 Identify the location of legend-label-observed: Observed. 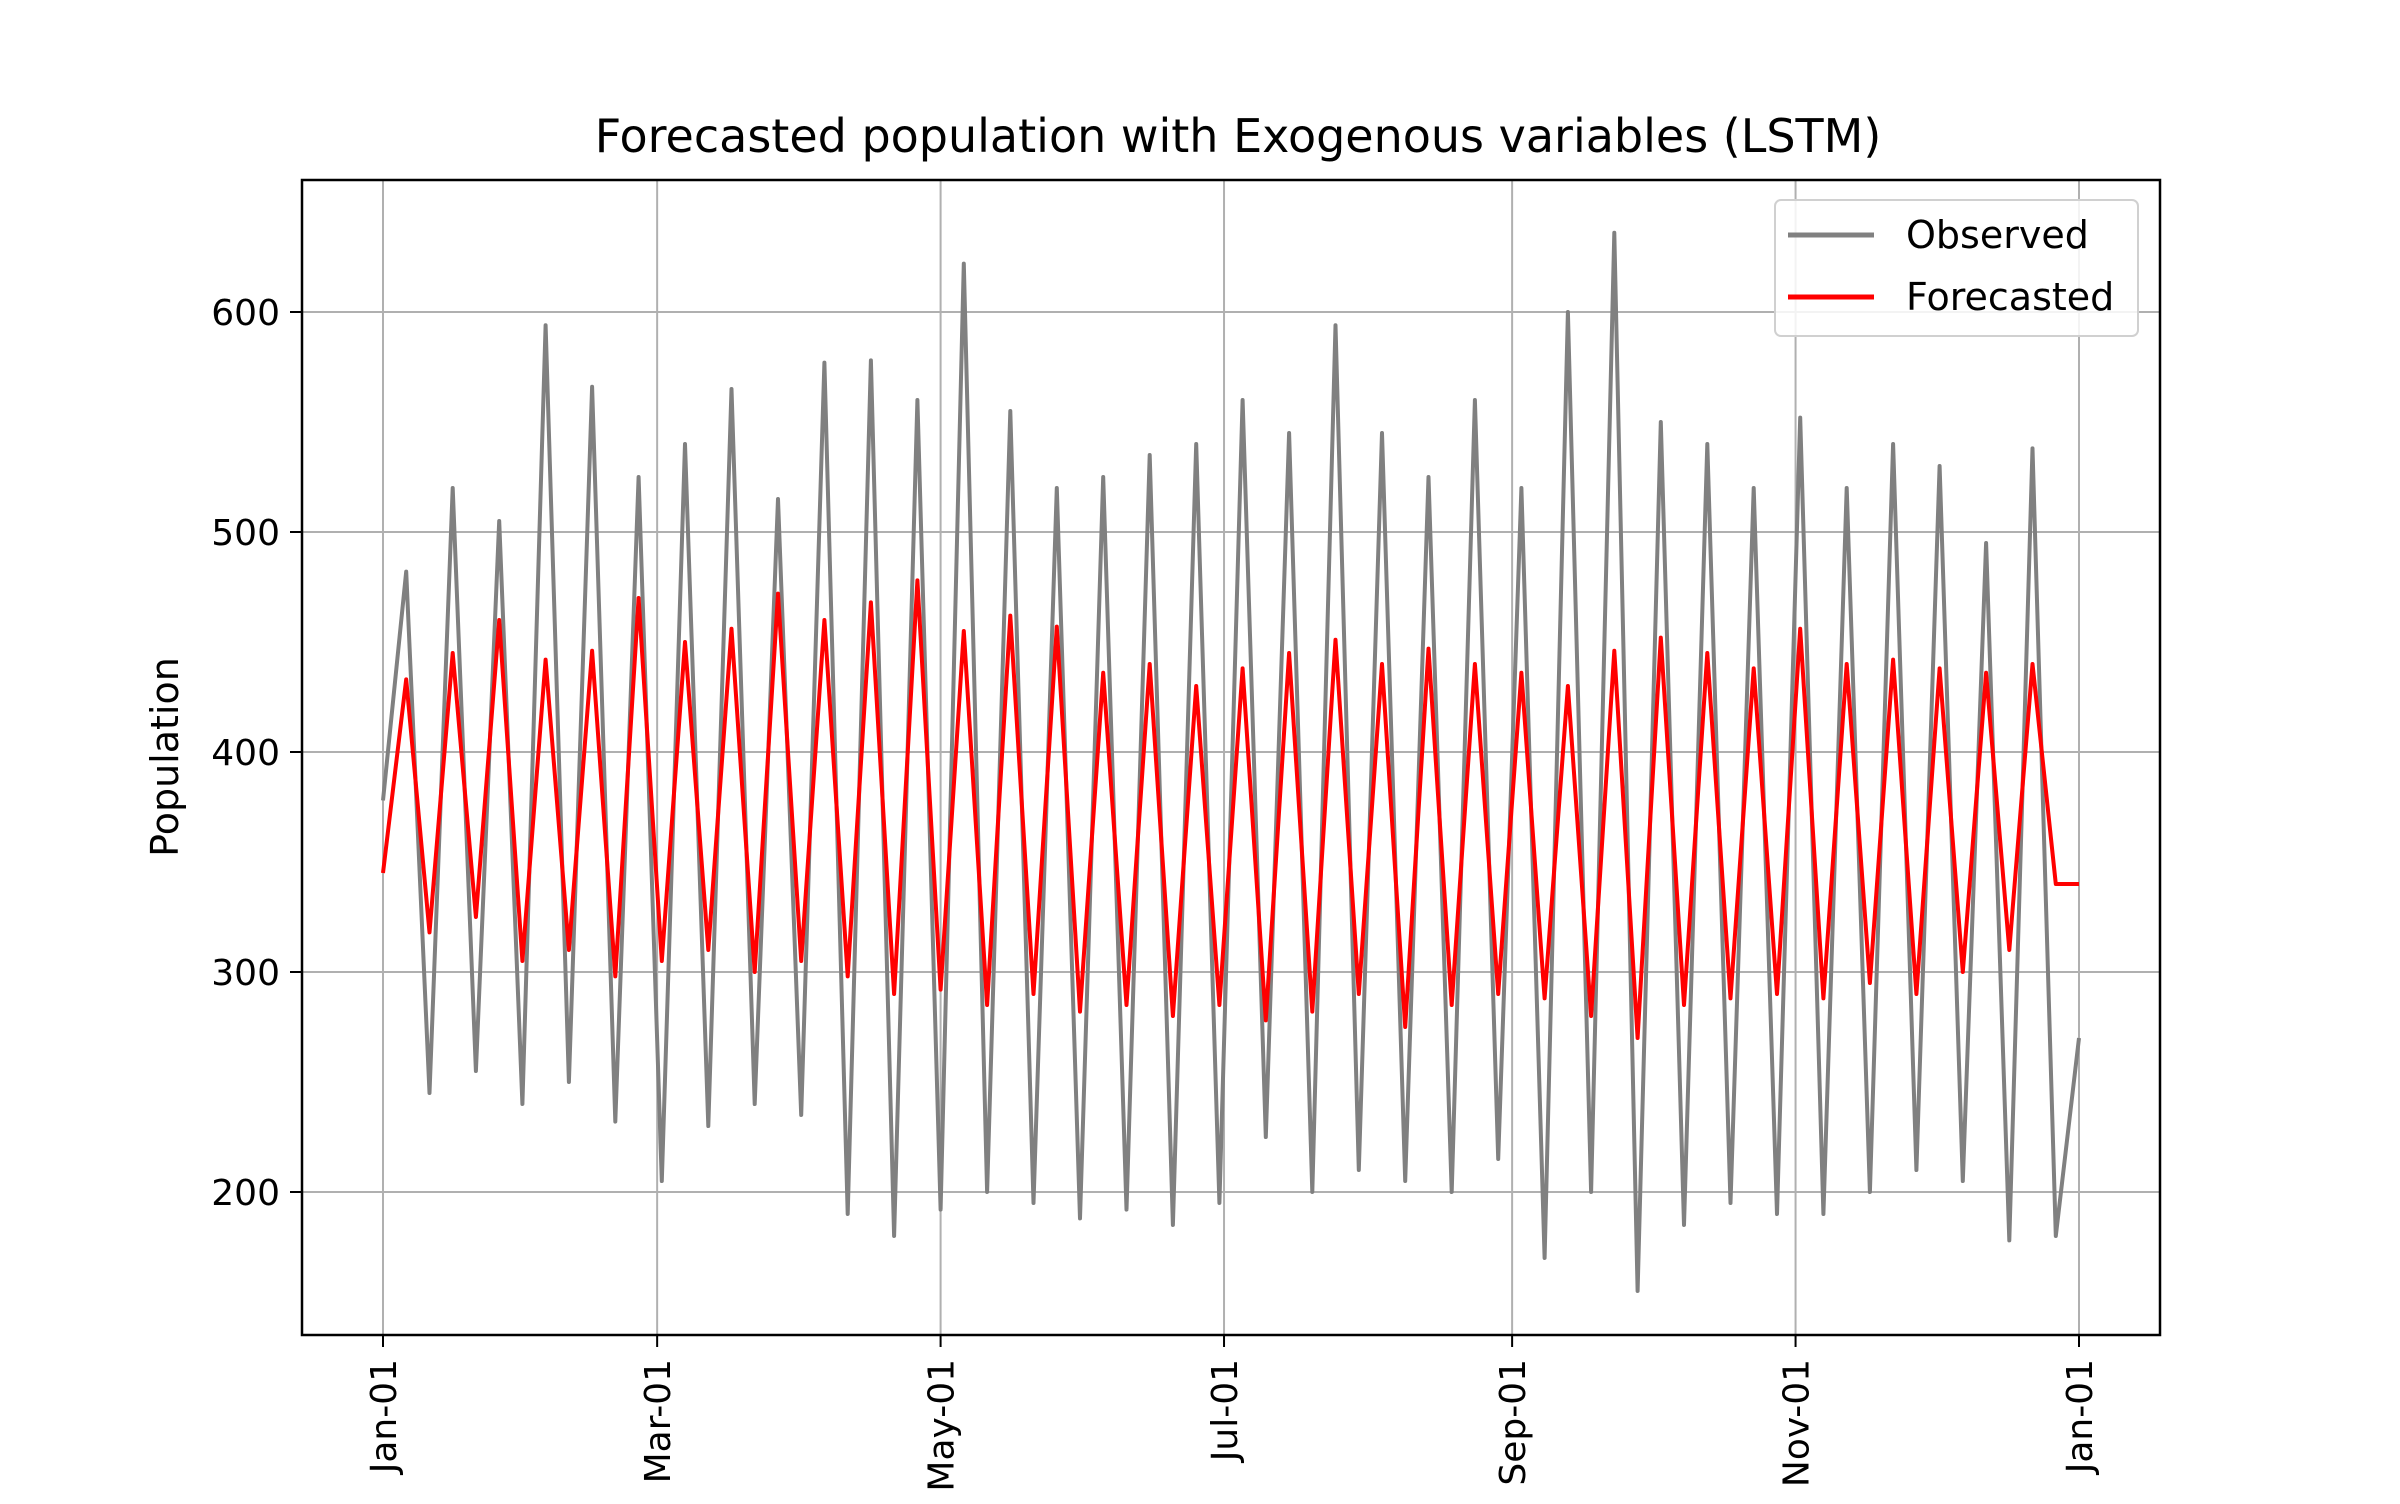
(1997, 235).